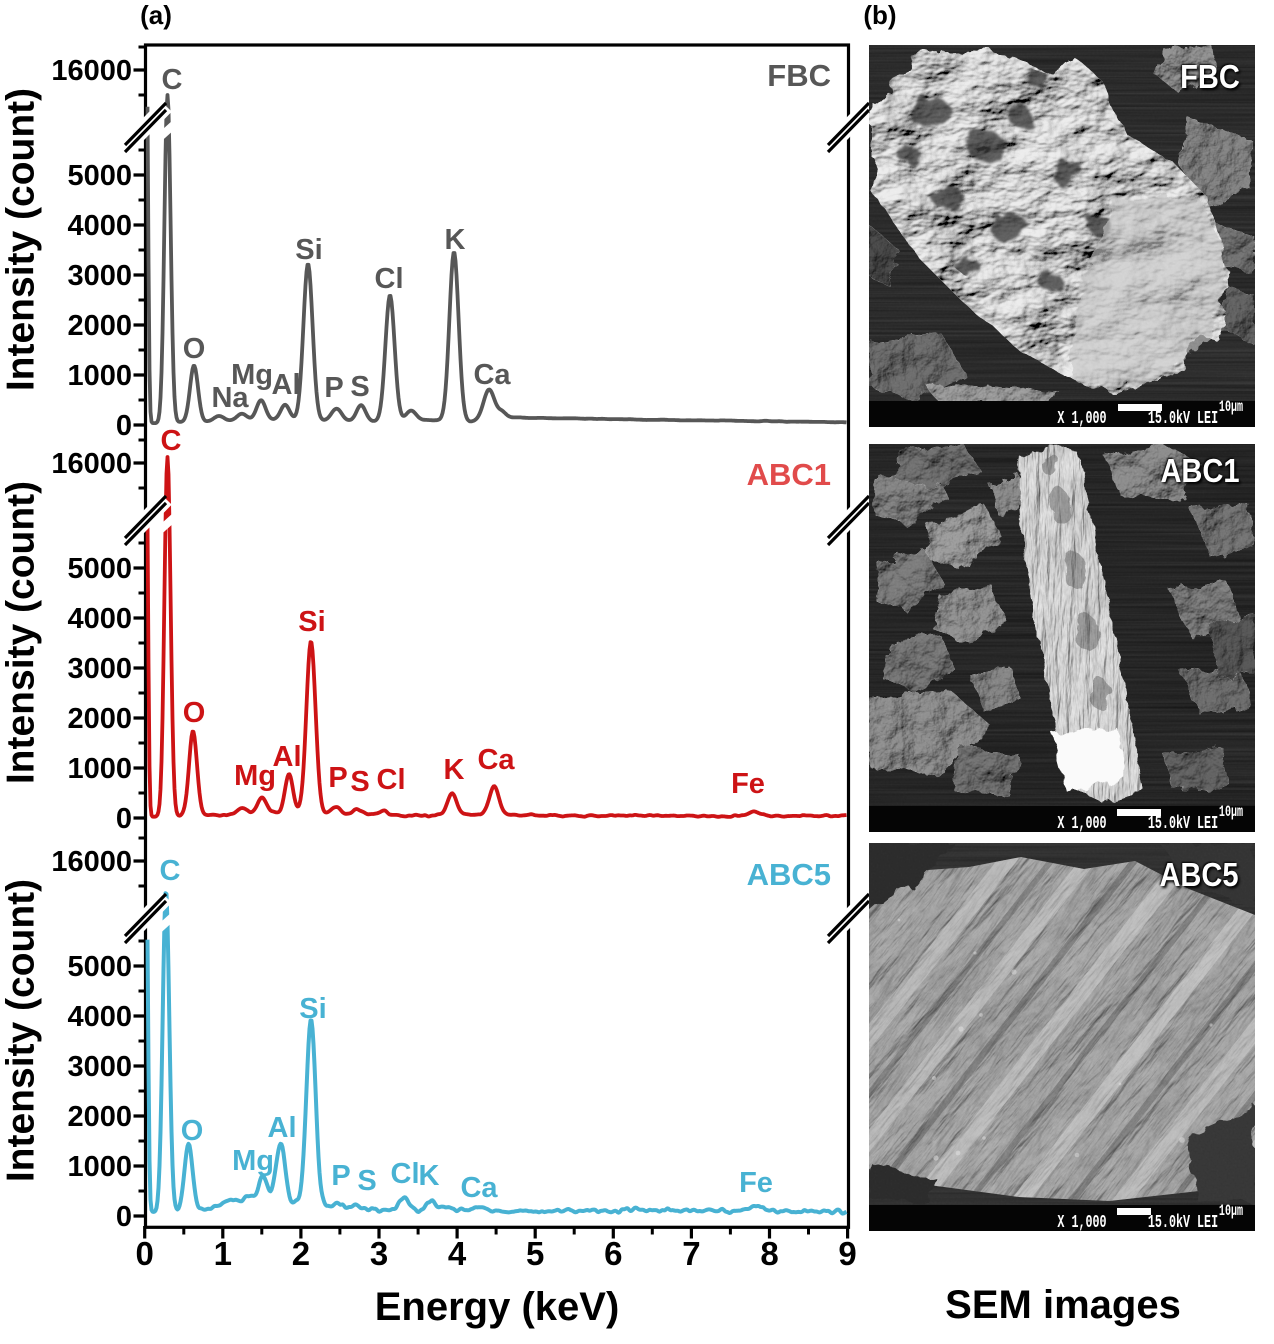 This screenshot has width=1274, height=1344. What do you see at coordinates (230, 398) in the screenshot?
I see `svg-text: Na` at bounding box center [230, 398].